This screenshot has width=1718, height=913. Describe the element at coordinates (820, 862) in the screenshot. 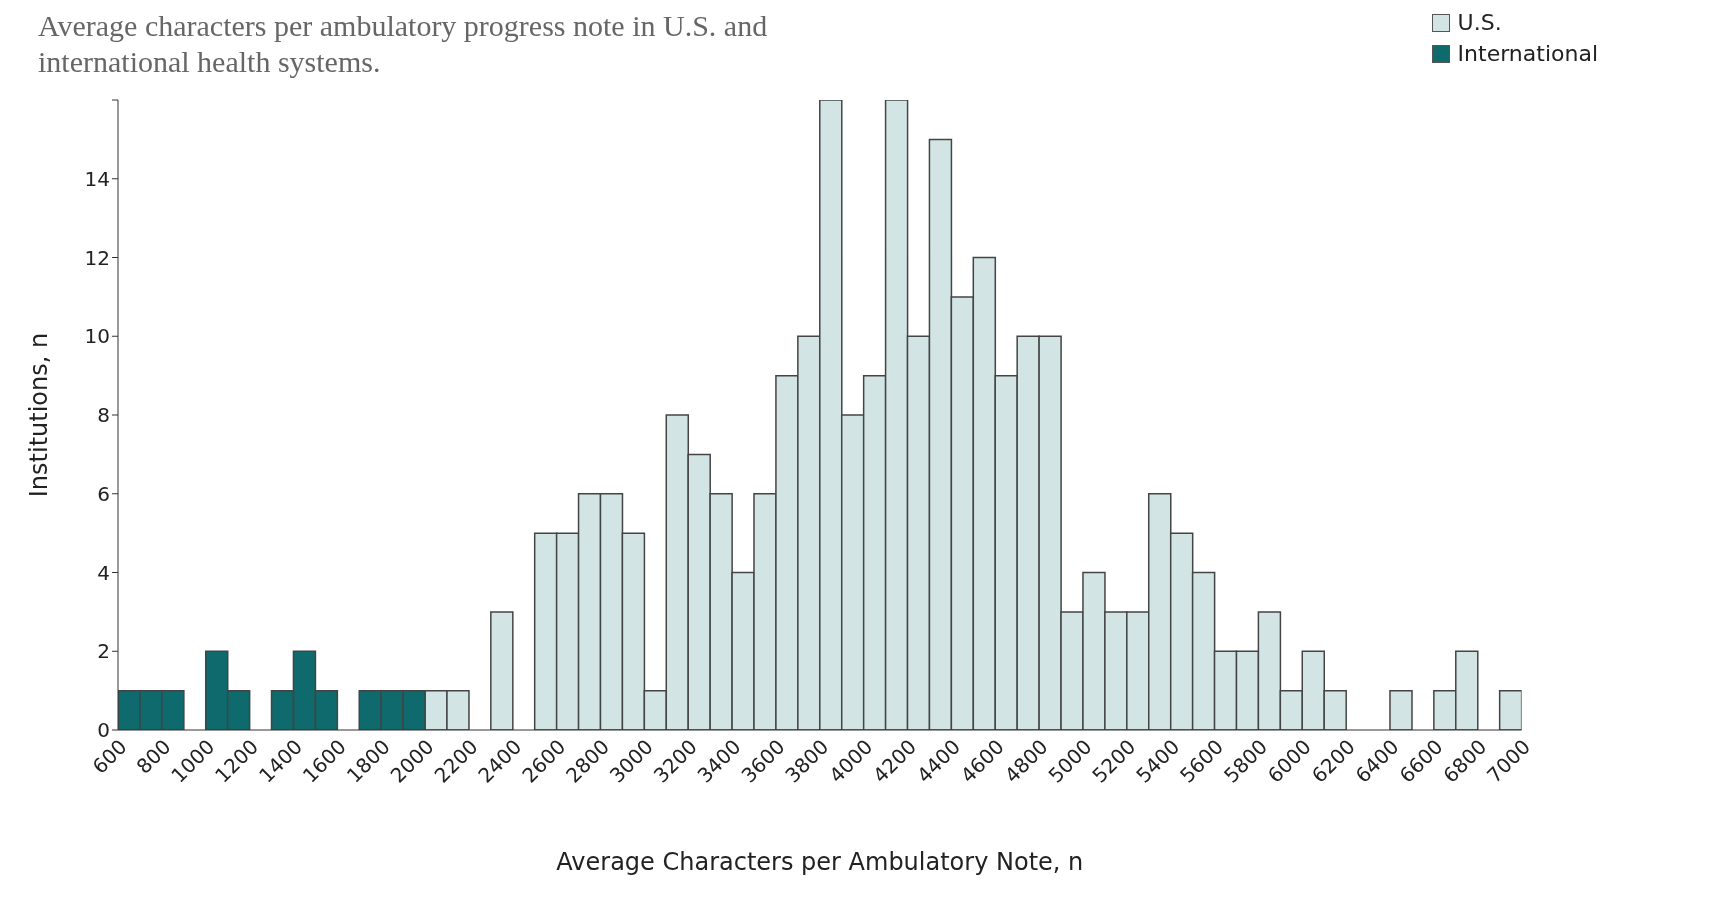

I see `x-axis-title: Average Characters per Ambulatory Note, n` at that location.